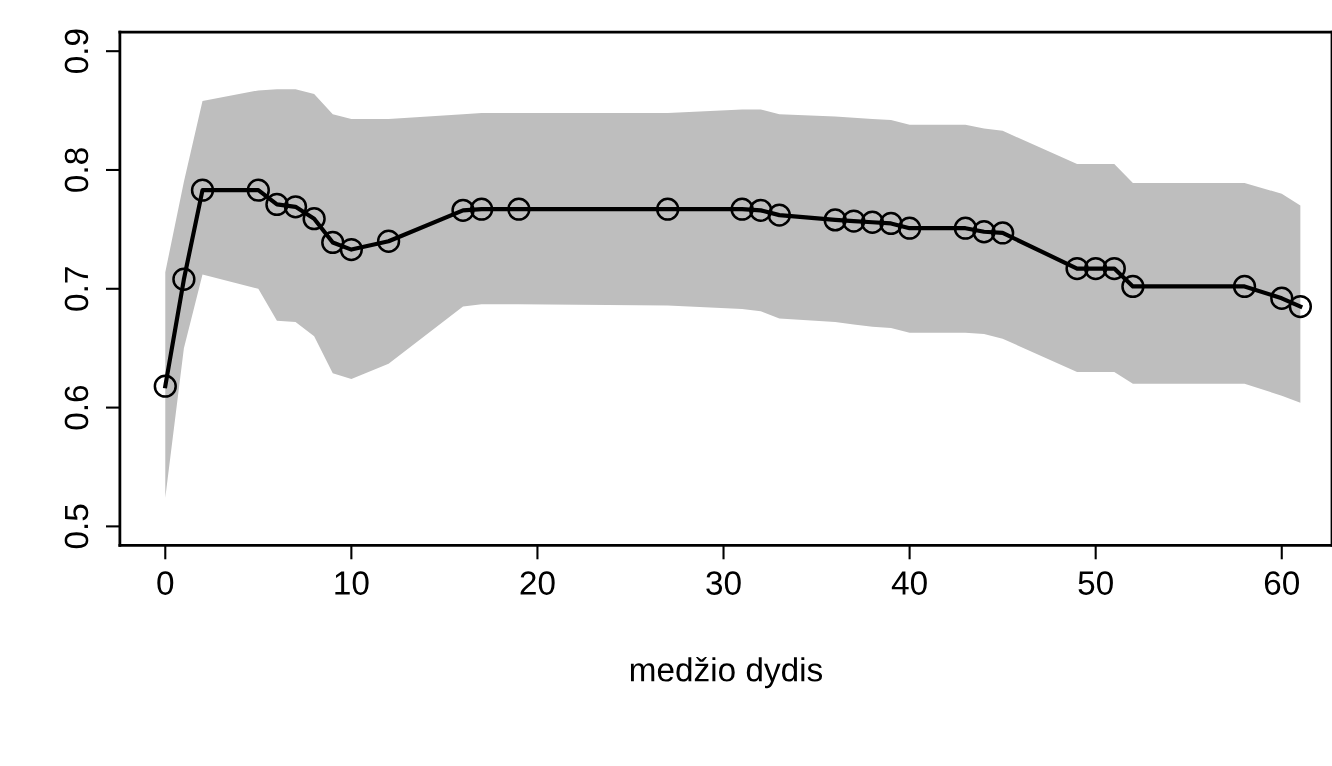 Image resolution: width=1332 pixels, height=766 pixels. Describe the element at coordinates (76, 407) in the screenshot. I see `y-tick-label: 0.6` at that location.